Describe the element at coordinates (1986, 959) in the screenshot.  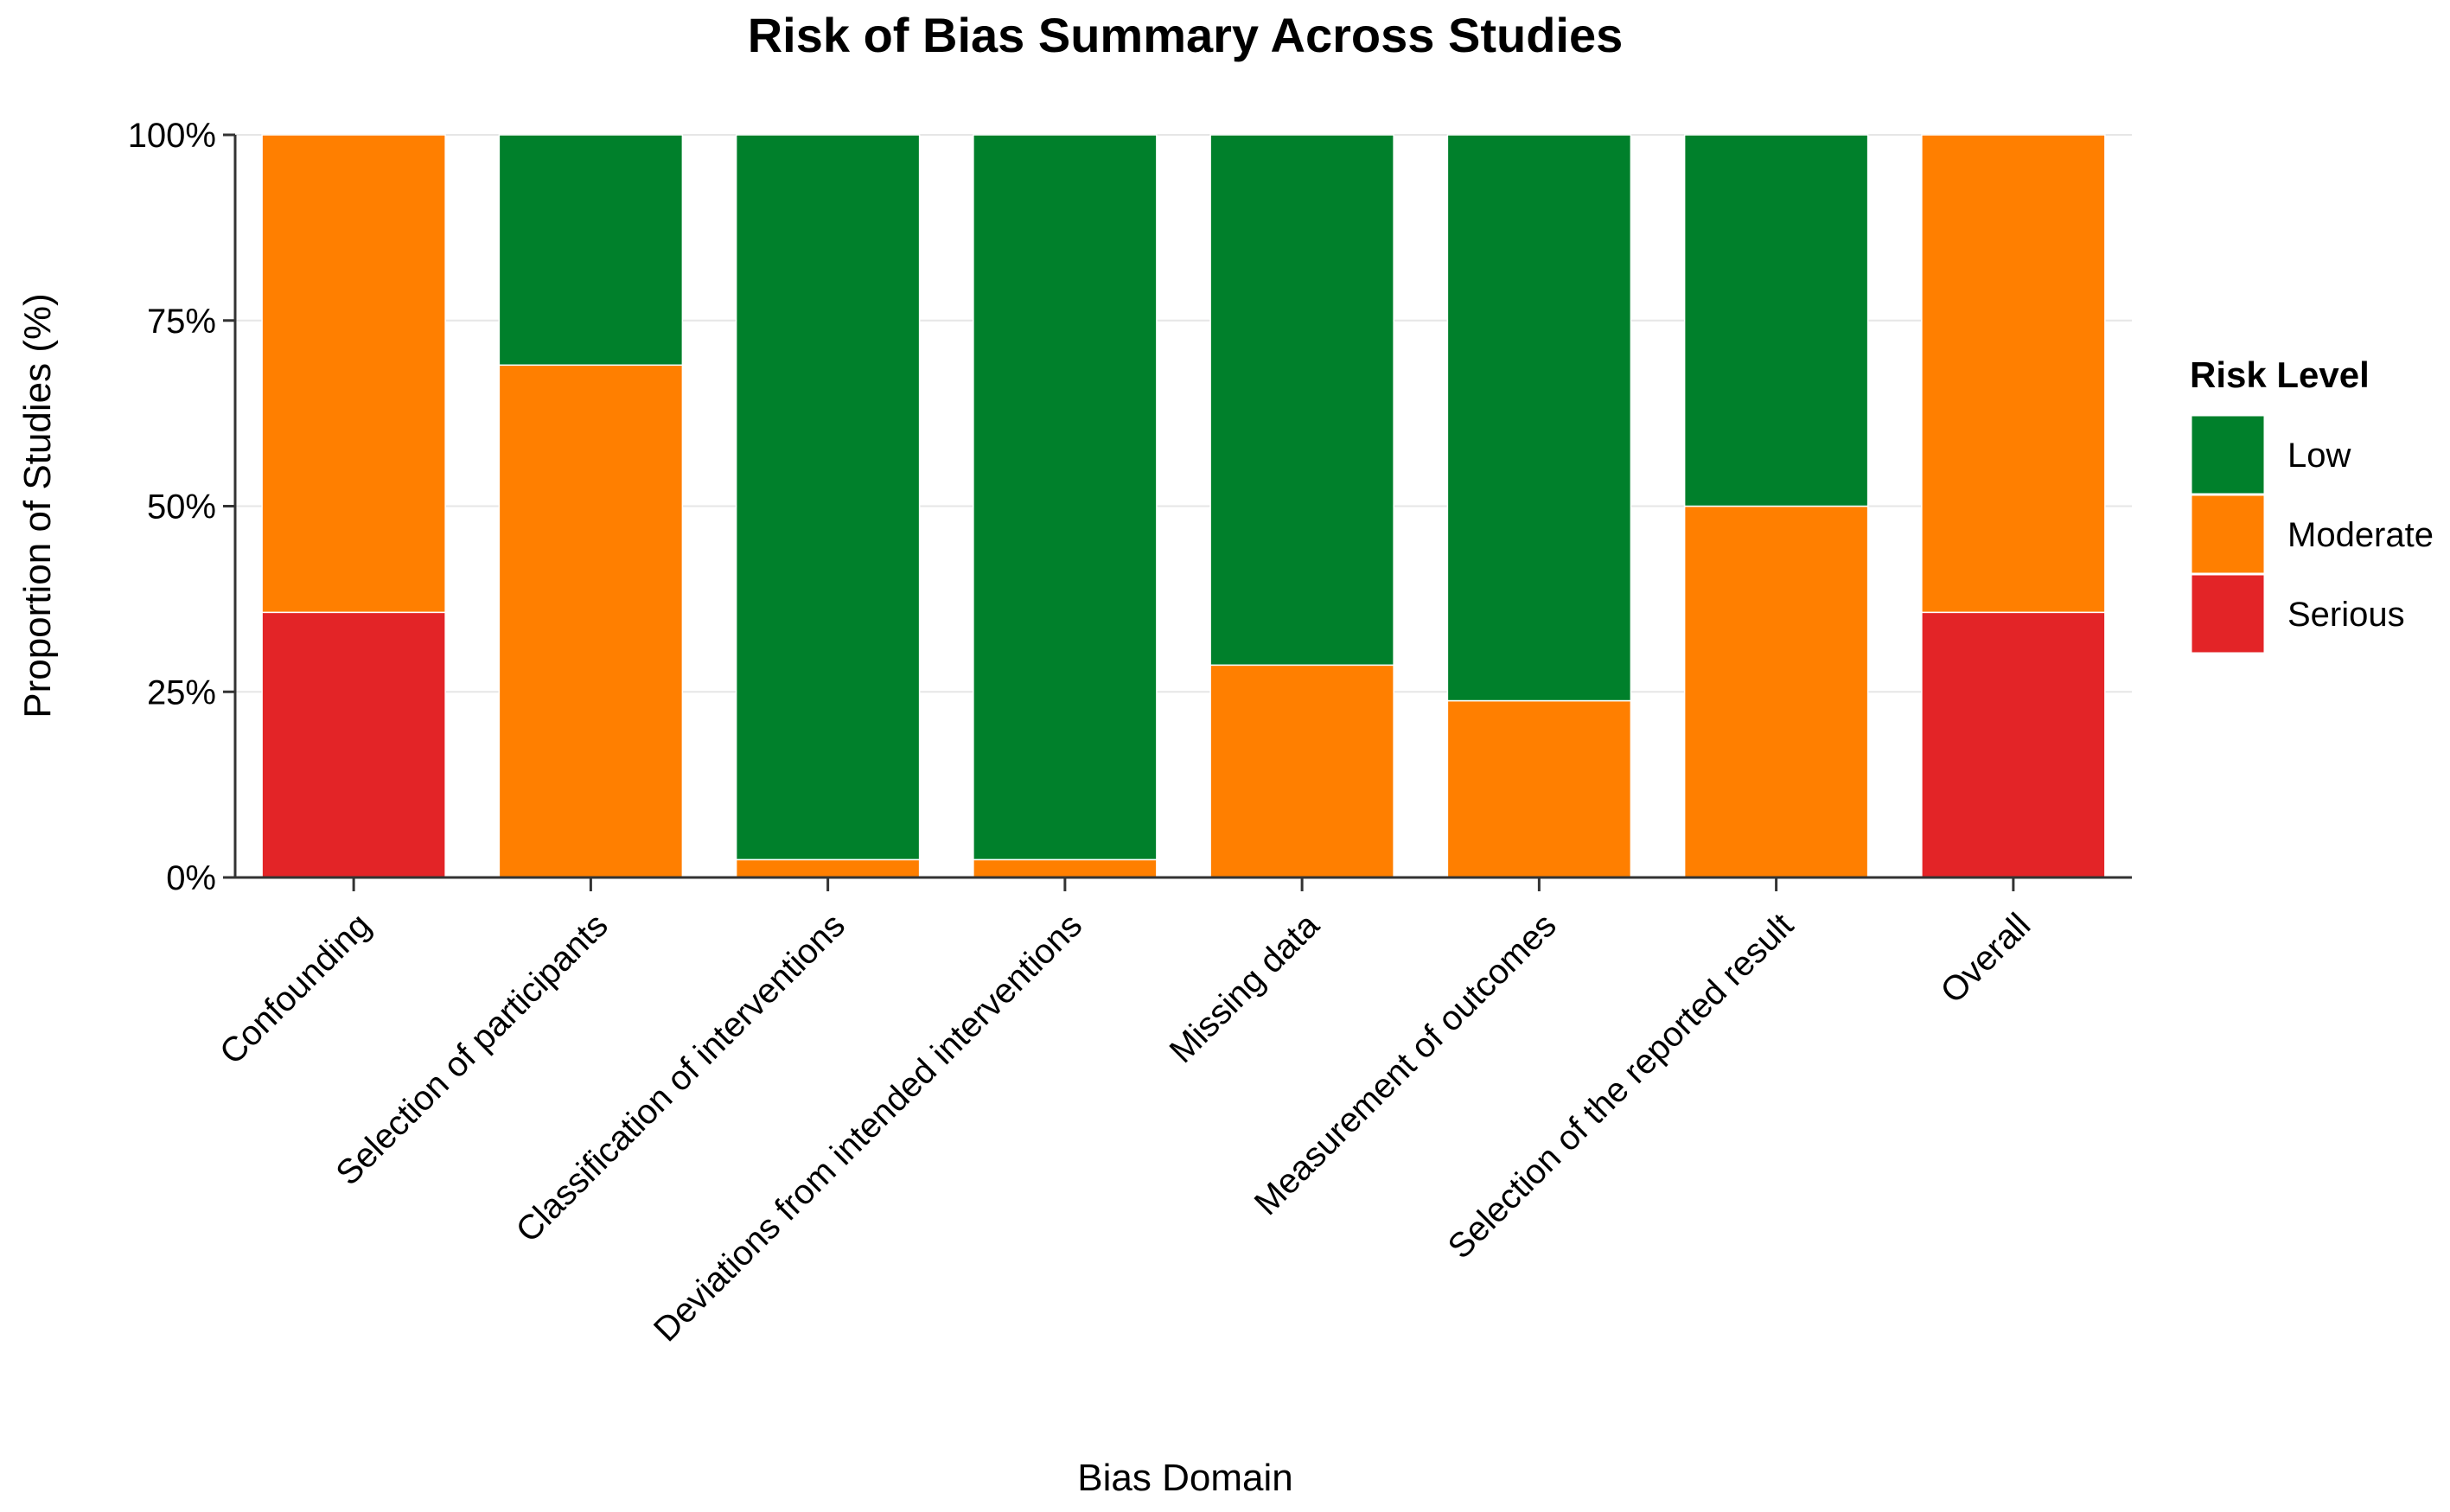
I see `x-tick-label: Overall` at that location.